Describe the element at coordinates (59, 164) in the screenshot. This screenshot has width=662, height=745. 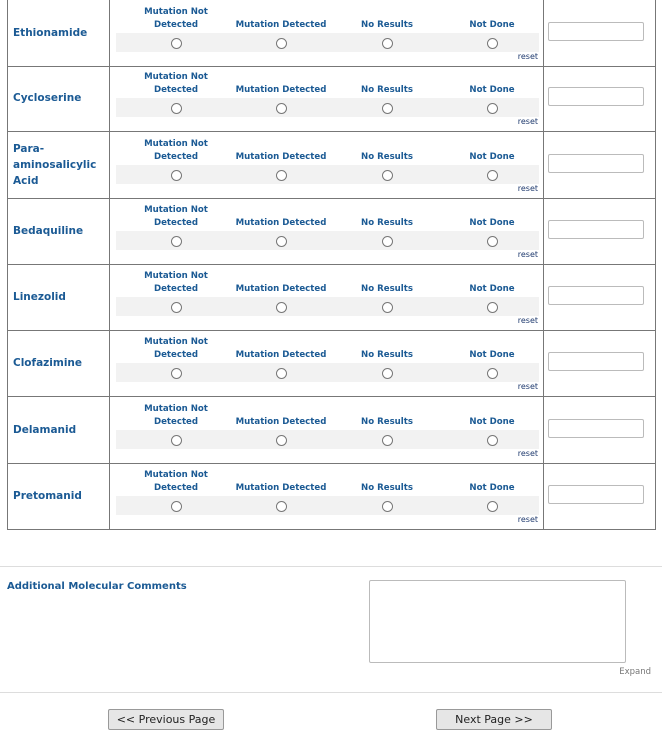
I see `drug-name: Para-aminosalicylic Acid` at that location.